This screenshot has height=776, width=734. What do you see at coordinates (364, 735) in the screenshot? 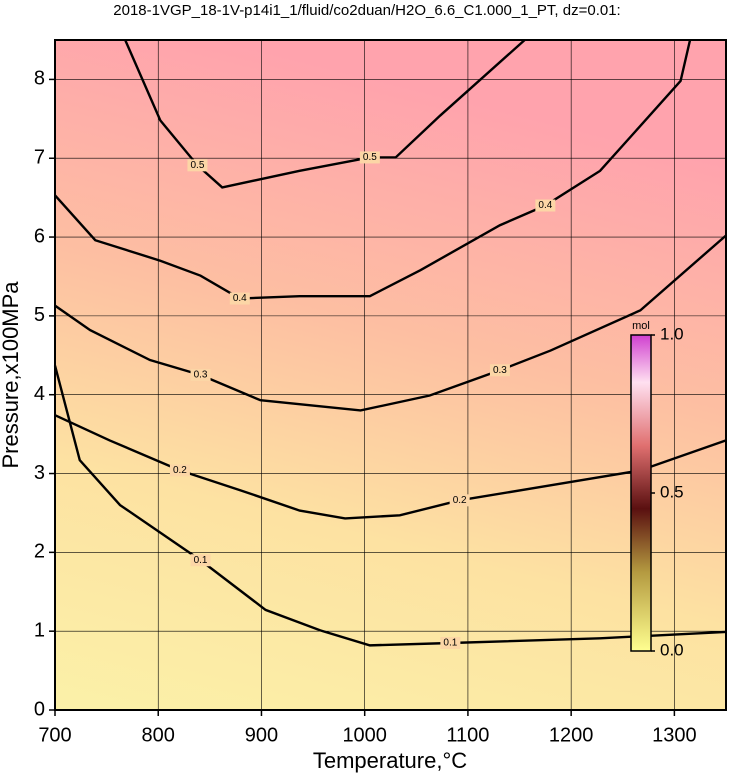
I see `x-tick-label: 1000` at bounding box center [364, 735].